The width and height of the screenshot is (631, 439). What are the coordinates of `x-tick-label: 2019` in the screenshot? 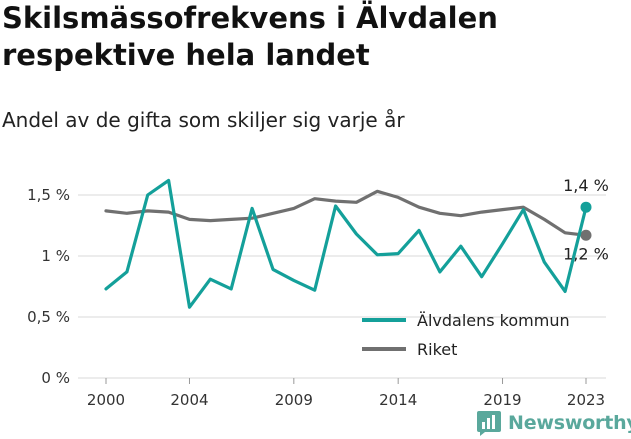 It's located at (502, 400).